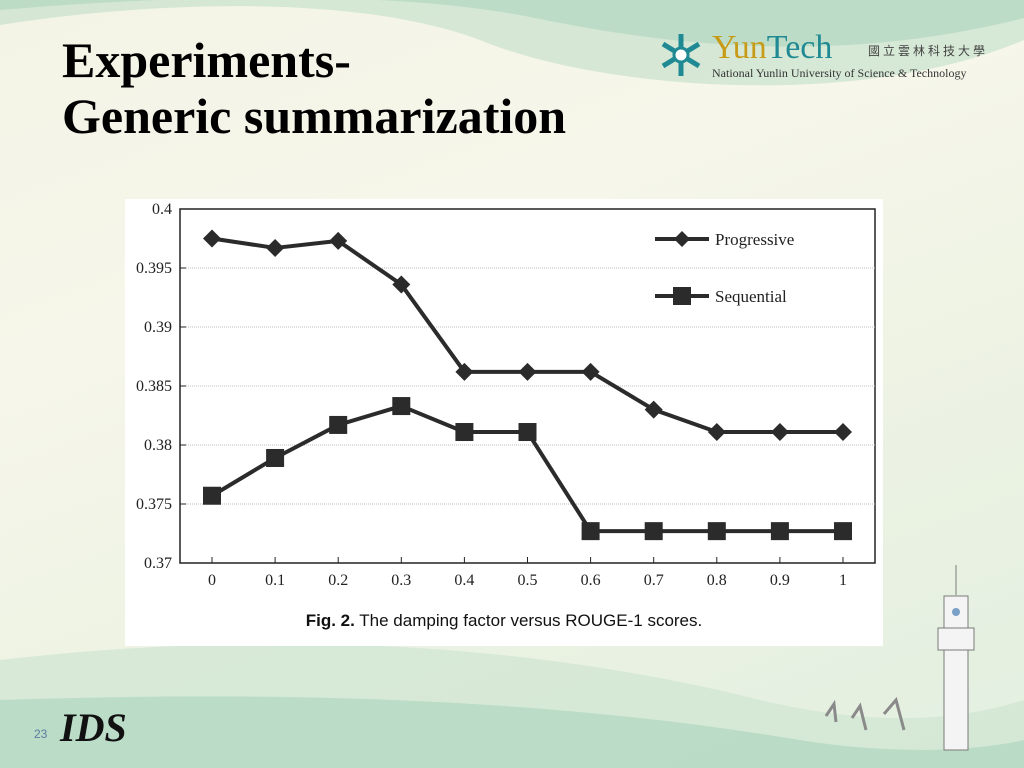 This screenshot has height=768, width=1024. Describe the element at coordinates (754, 239) in the screenshot. I see `legend-label-progressive: Progressive` at that location.